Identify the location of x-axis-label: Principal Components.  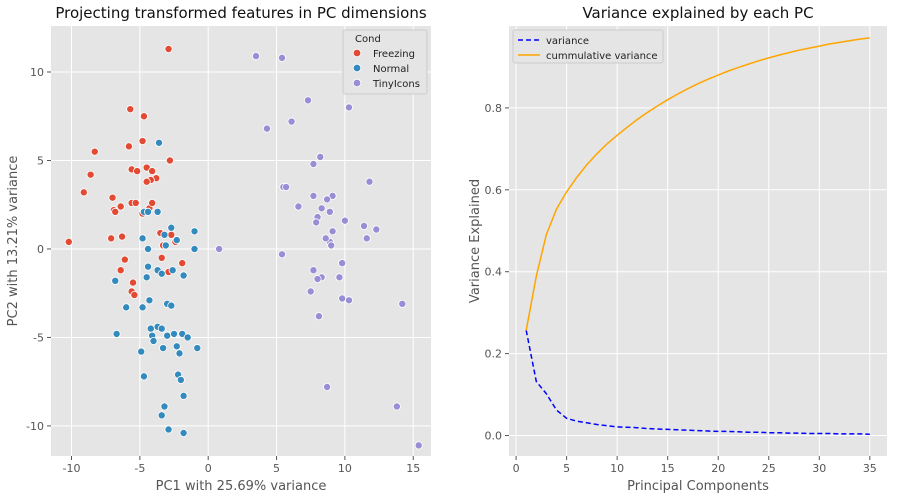
(698, 486).